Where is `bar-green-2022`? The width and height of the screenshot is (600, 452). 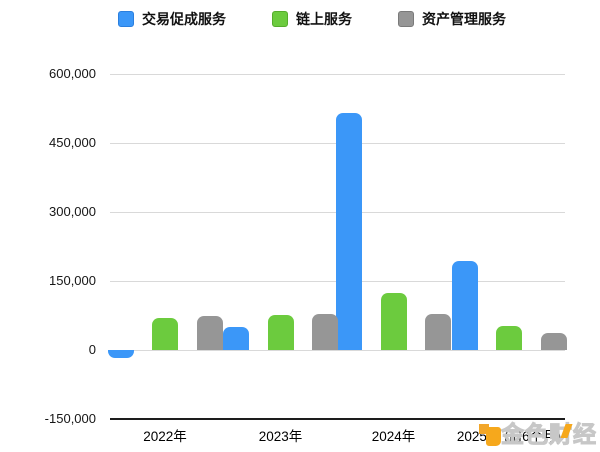 bar-green-2022 is located at coordinates (165, 334).